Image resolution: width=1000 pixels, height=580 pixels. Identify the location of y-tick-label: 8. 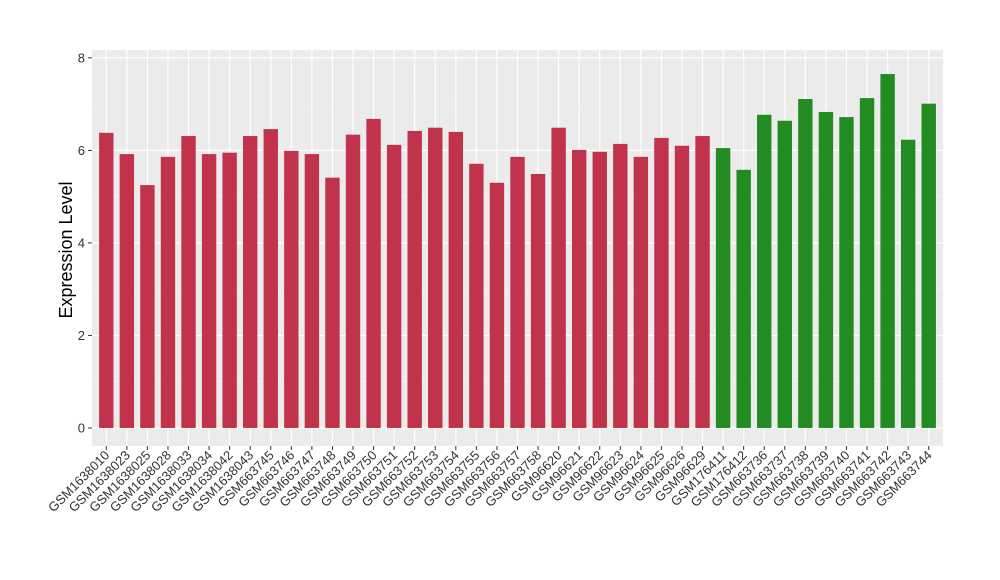
(81, 57).